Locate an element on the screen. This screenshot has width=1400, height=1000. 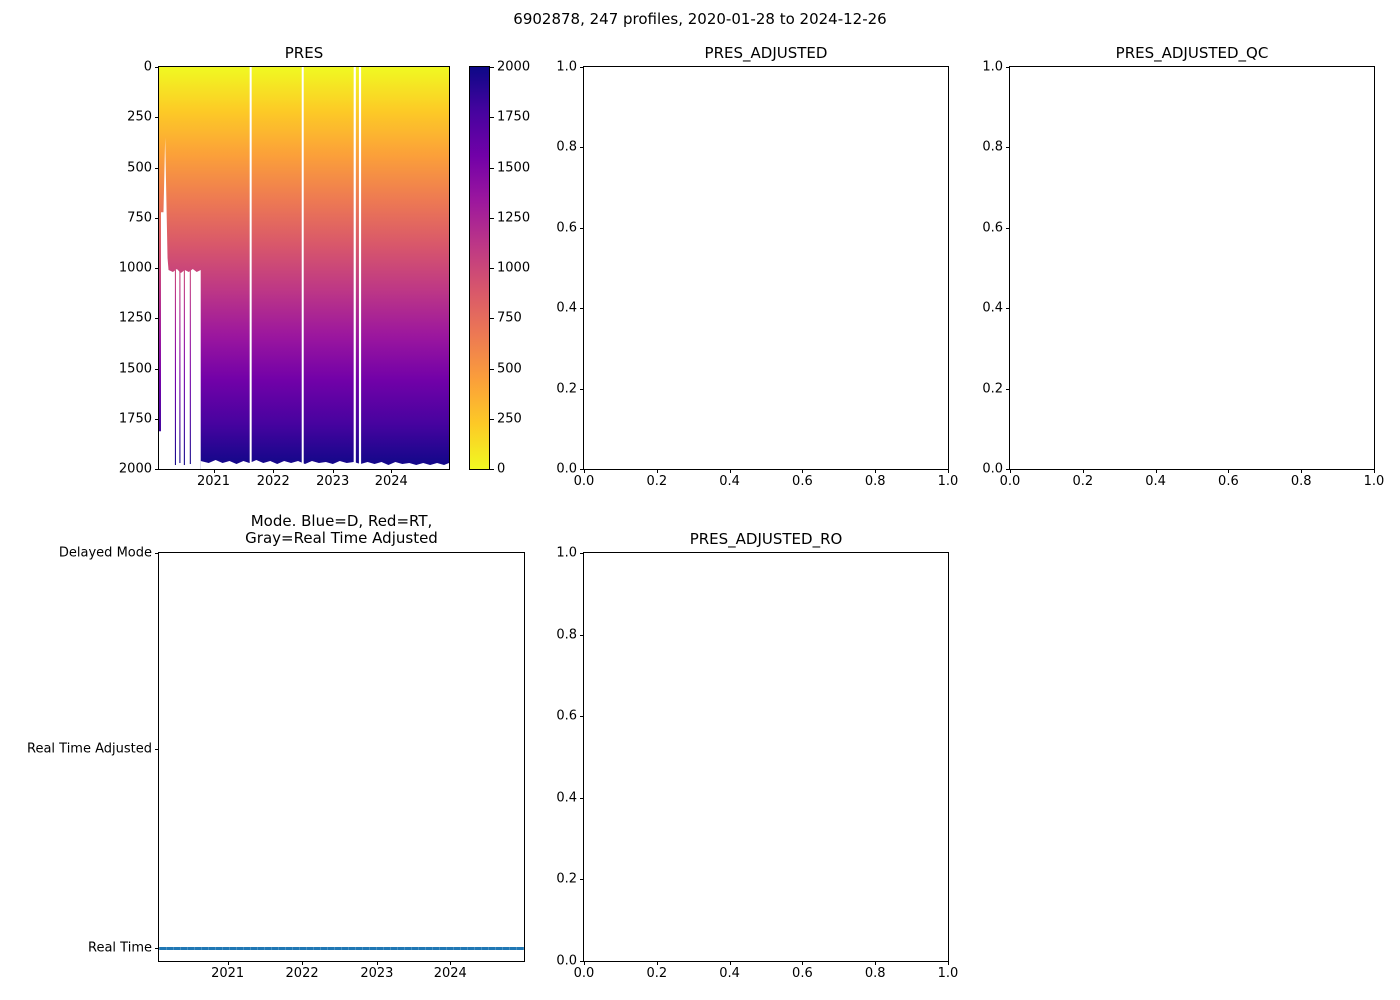
pres-colorbar: 2000 1750 1500 1250 1000 750 500 250 0 is located at coordinates (499, 268).